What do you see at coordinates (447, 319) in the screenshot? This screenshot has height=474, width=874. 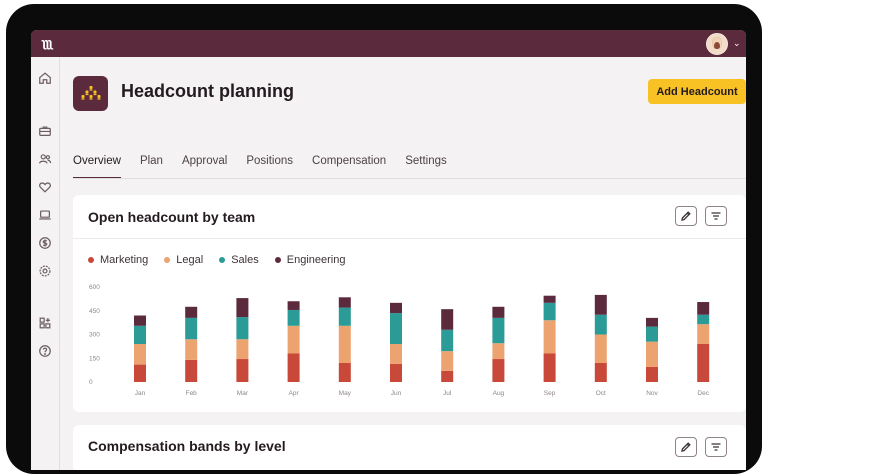 I see `bar-engineering-jul` at bounding box center [447, 319].